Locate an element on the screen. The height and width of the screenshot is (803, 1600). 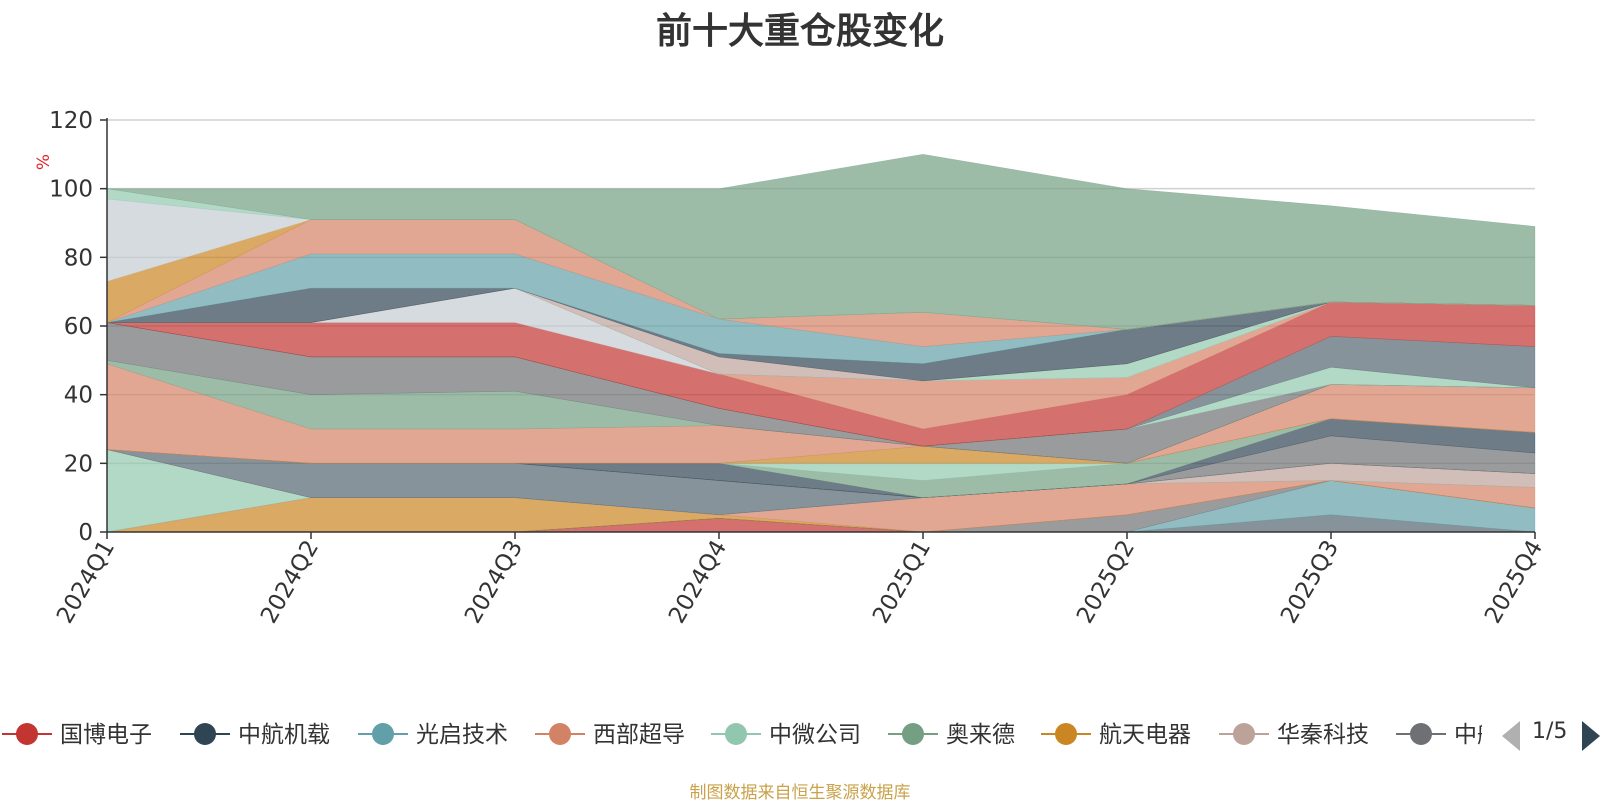
legend-label: 西部超导 is located at coordinates (639, 735).